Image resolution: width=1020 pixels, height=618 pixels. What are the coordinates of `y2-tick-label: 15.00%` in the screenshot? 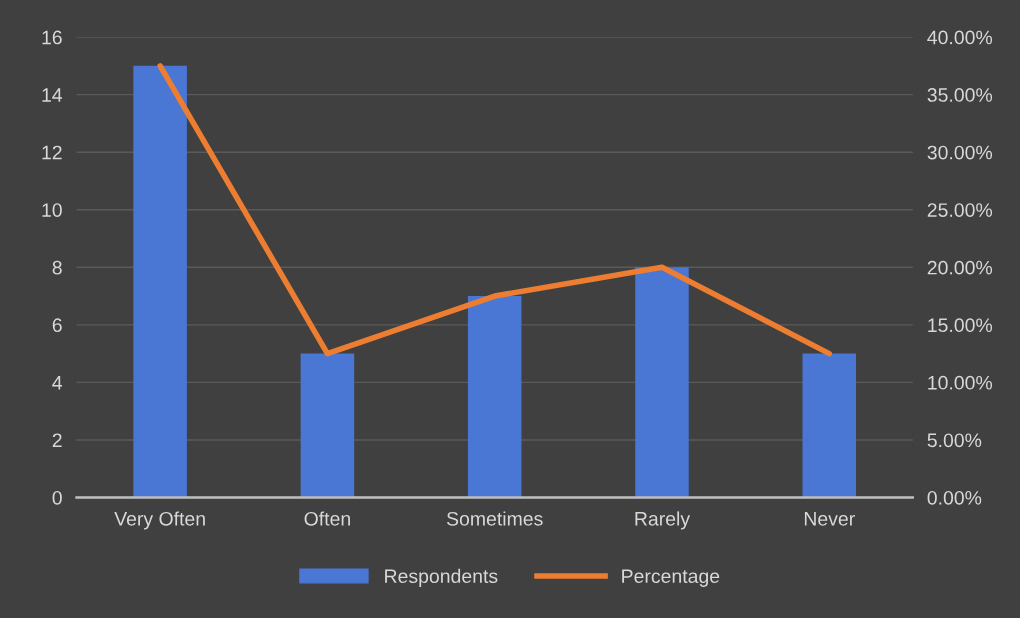 It's located at (960, 325).